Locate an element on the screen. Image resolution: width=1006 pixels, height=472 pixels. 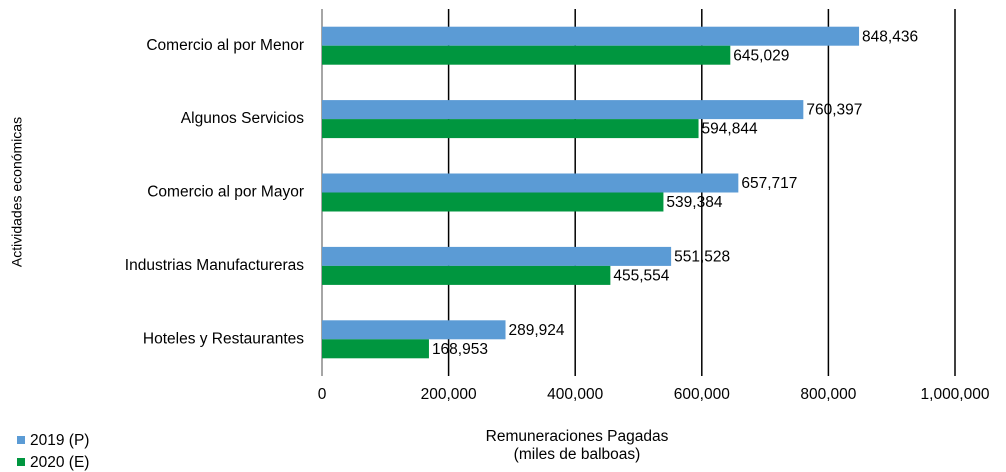
y-axis-label: Actividades económicas is located at coordinates (17, 192).